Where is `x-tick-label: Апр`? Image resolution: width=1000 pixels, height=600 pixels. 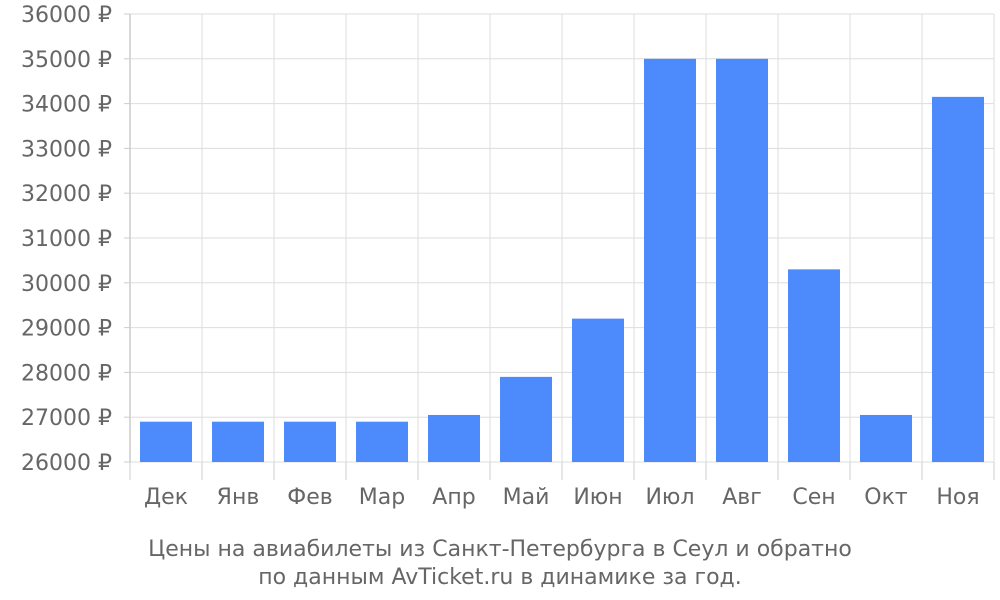 x-tick-label: Апр is located at coordinates (453, 497).